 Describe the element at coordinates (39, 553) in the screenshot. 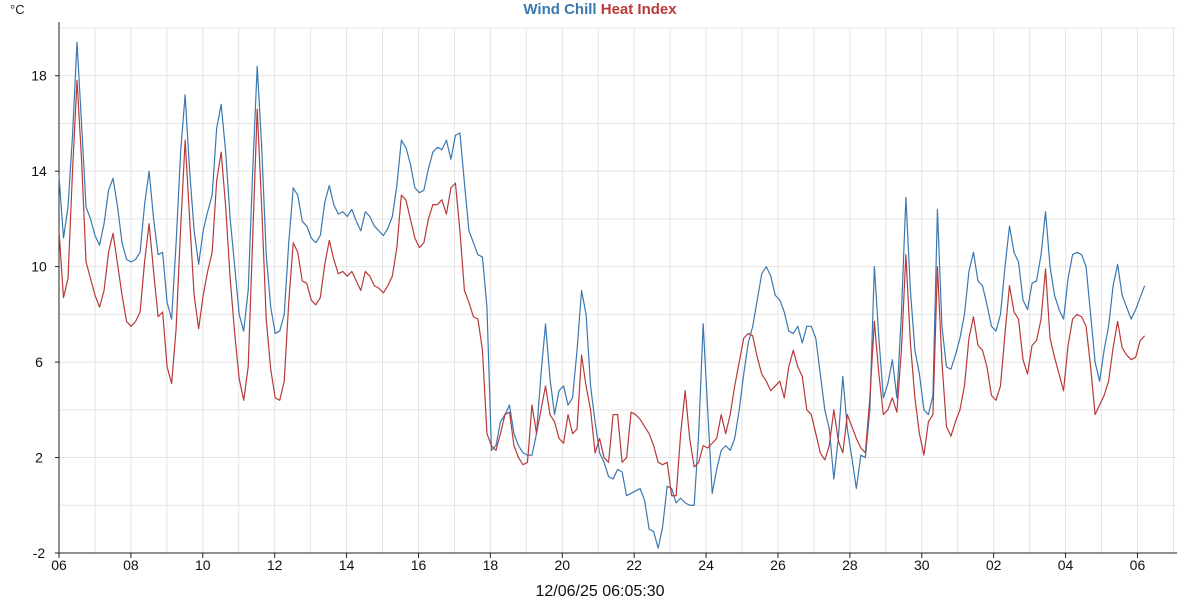

I see `y-tick-label: -2` at that location.